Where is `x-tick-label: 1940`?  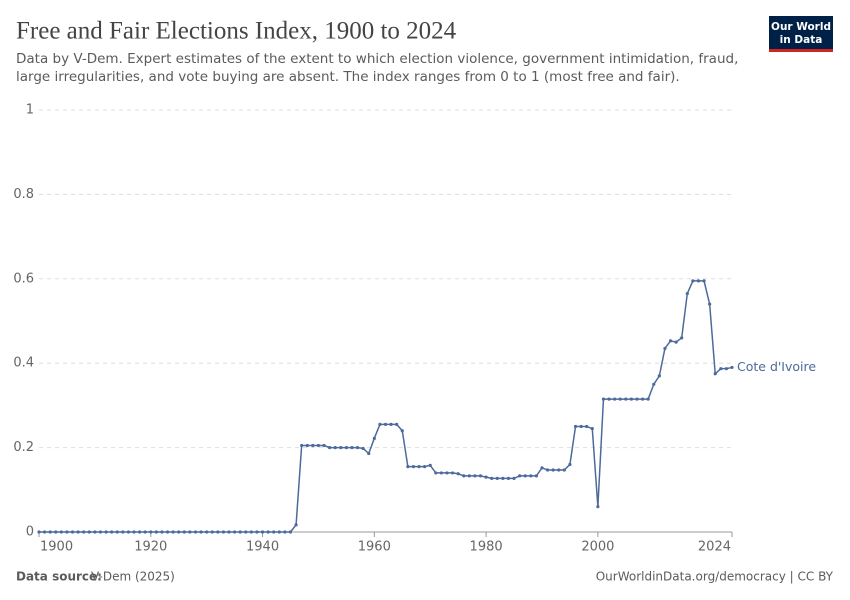 x-tick-label: 1940 is located at coordinates (262, 547).